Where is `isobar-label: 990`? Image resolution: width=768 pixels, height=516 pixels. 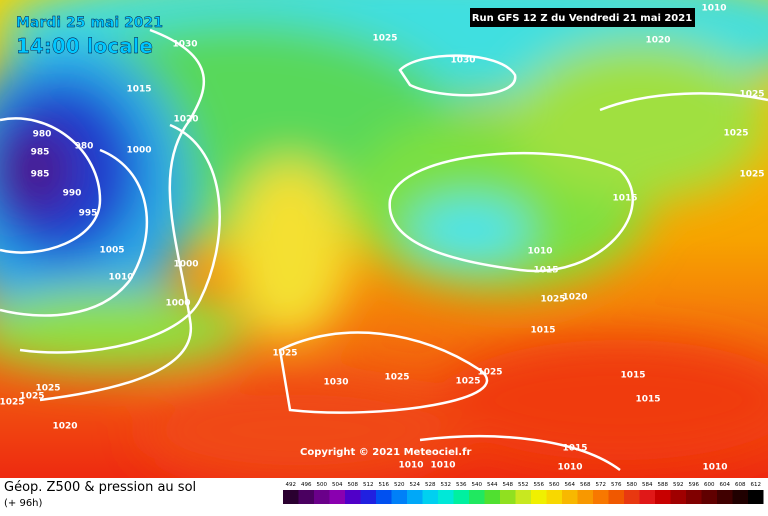 isobar-label: 990 is located at coordinates (72, 194).